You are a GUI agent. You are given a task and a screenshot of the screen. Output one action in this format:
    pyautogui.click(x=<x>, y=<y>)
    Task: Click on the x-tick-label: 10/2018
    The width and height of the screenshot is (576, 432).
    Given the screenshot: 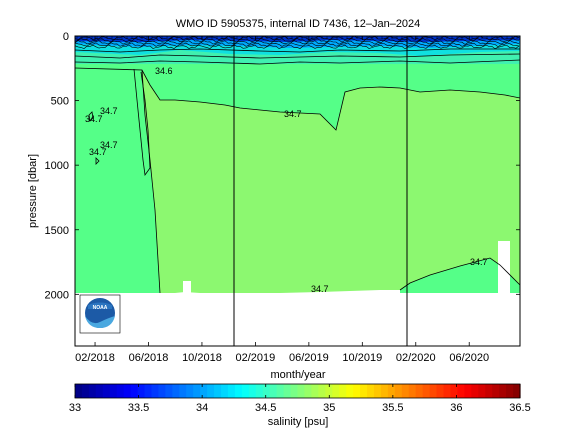 What is the action you would take?
    pyautogui.click(x=202, y=358)
    